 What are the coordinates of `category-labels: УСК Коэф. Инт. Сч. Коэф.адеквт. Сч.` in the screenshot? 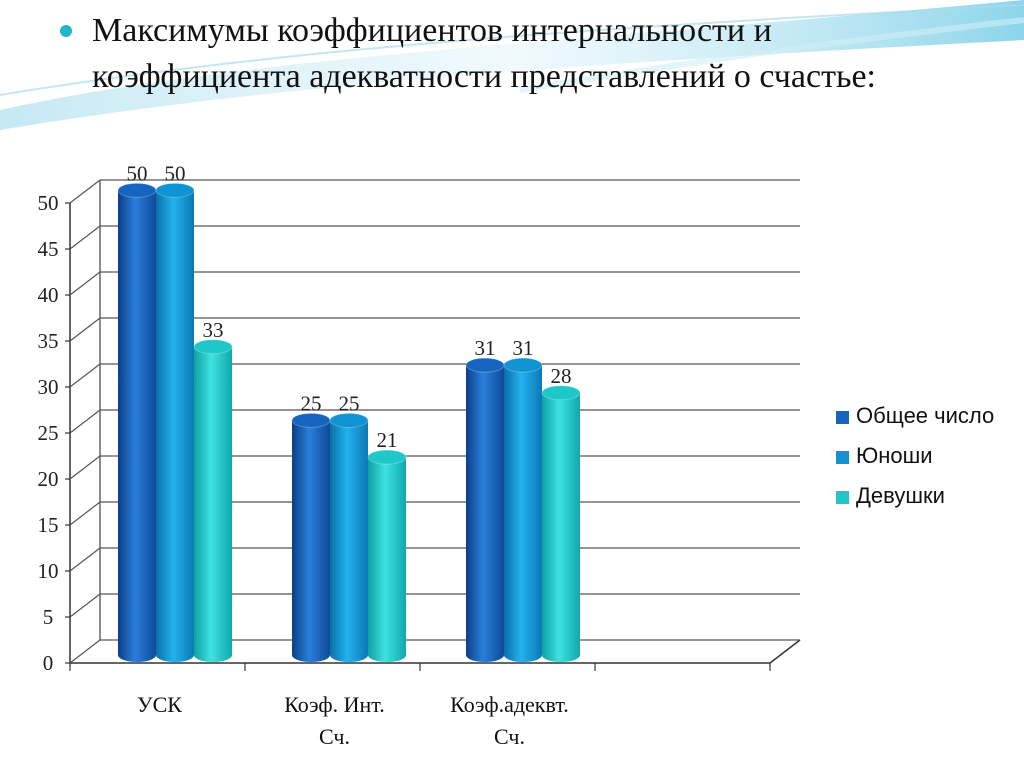 It's located at (353, 720).